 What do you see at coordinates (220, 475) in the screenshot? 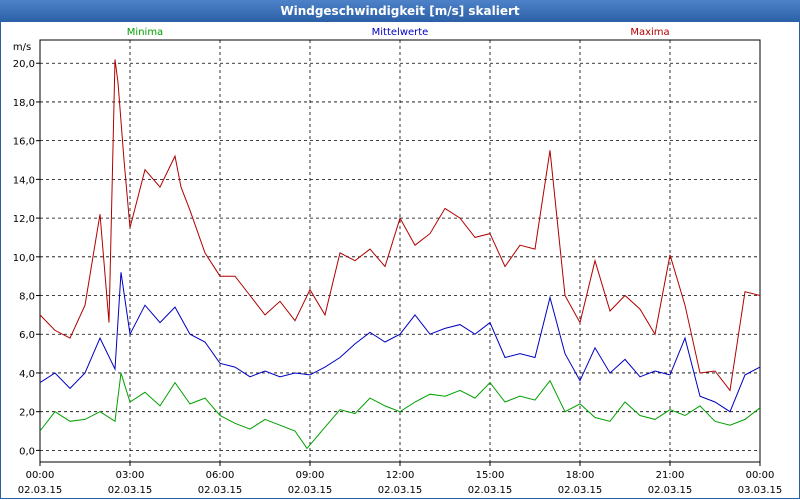
I see `x-tick-time-label: 06:00` at bounding box center [220, 475].